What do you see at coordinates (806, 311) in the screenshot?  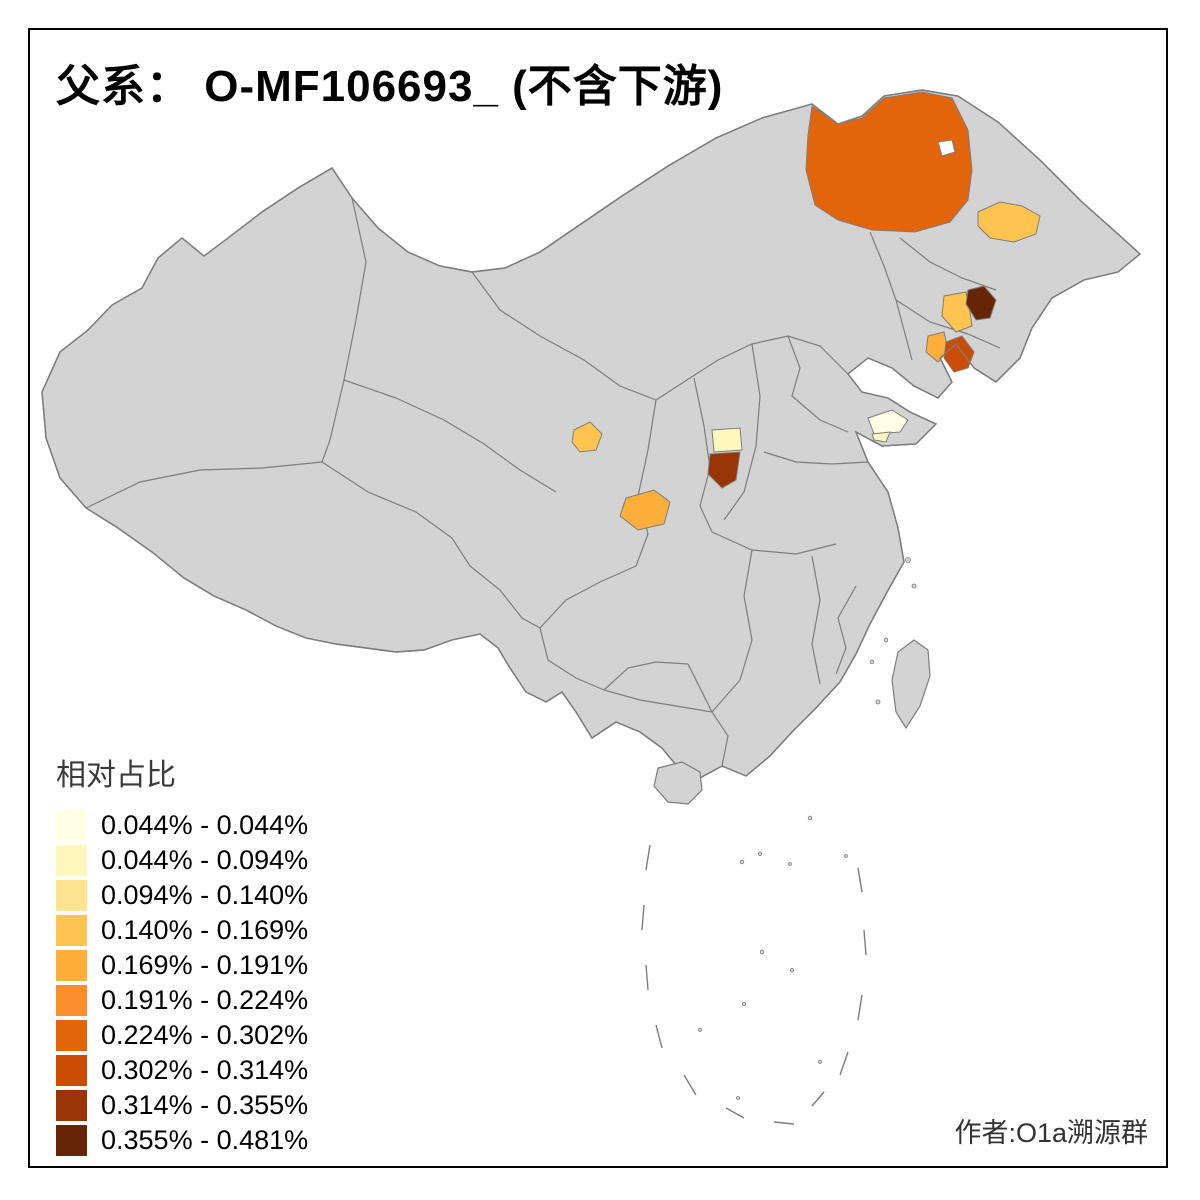 I see `highlight-regions` at bounding box center [806, 311].